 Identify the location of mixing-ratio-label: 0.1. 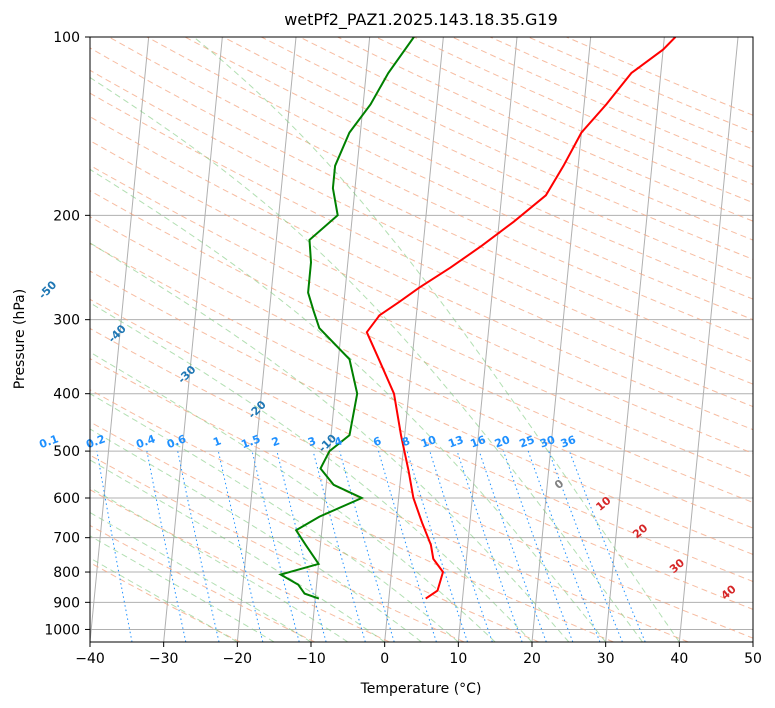
(48, 441).